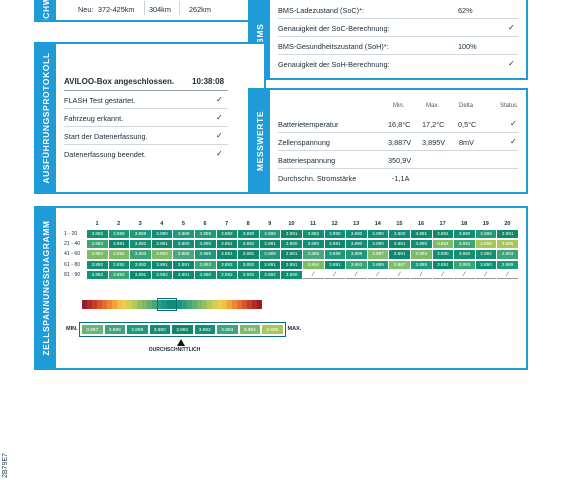 Image resolution: width=562 pixels, height=480 pixels. I want to click on protocol-step-4: Datenerfassung beendet., so click(105, 154).